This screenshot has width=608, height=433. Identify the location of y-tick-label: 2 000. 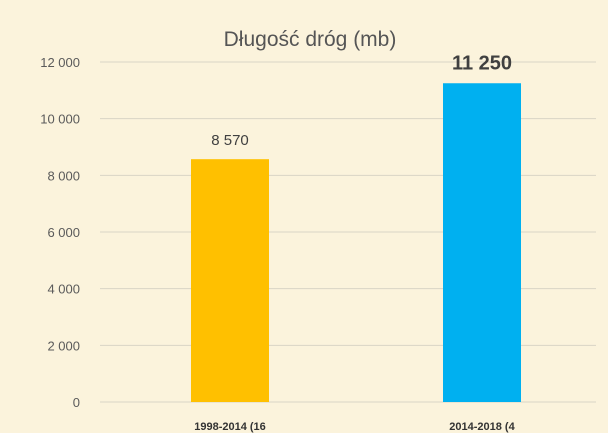
(63, 345).